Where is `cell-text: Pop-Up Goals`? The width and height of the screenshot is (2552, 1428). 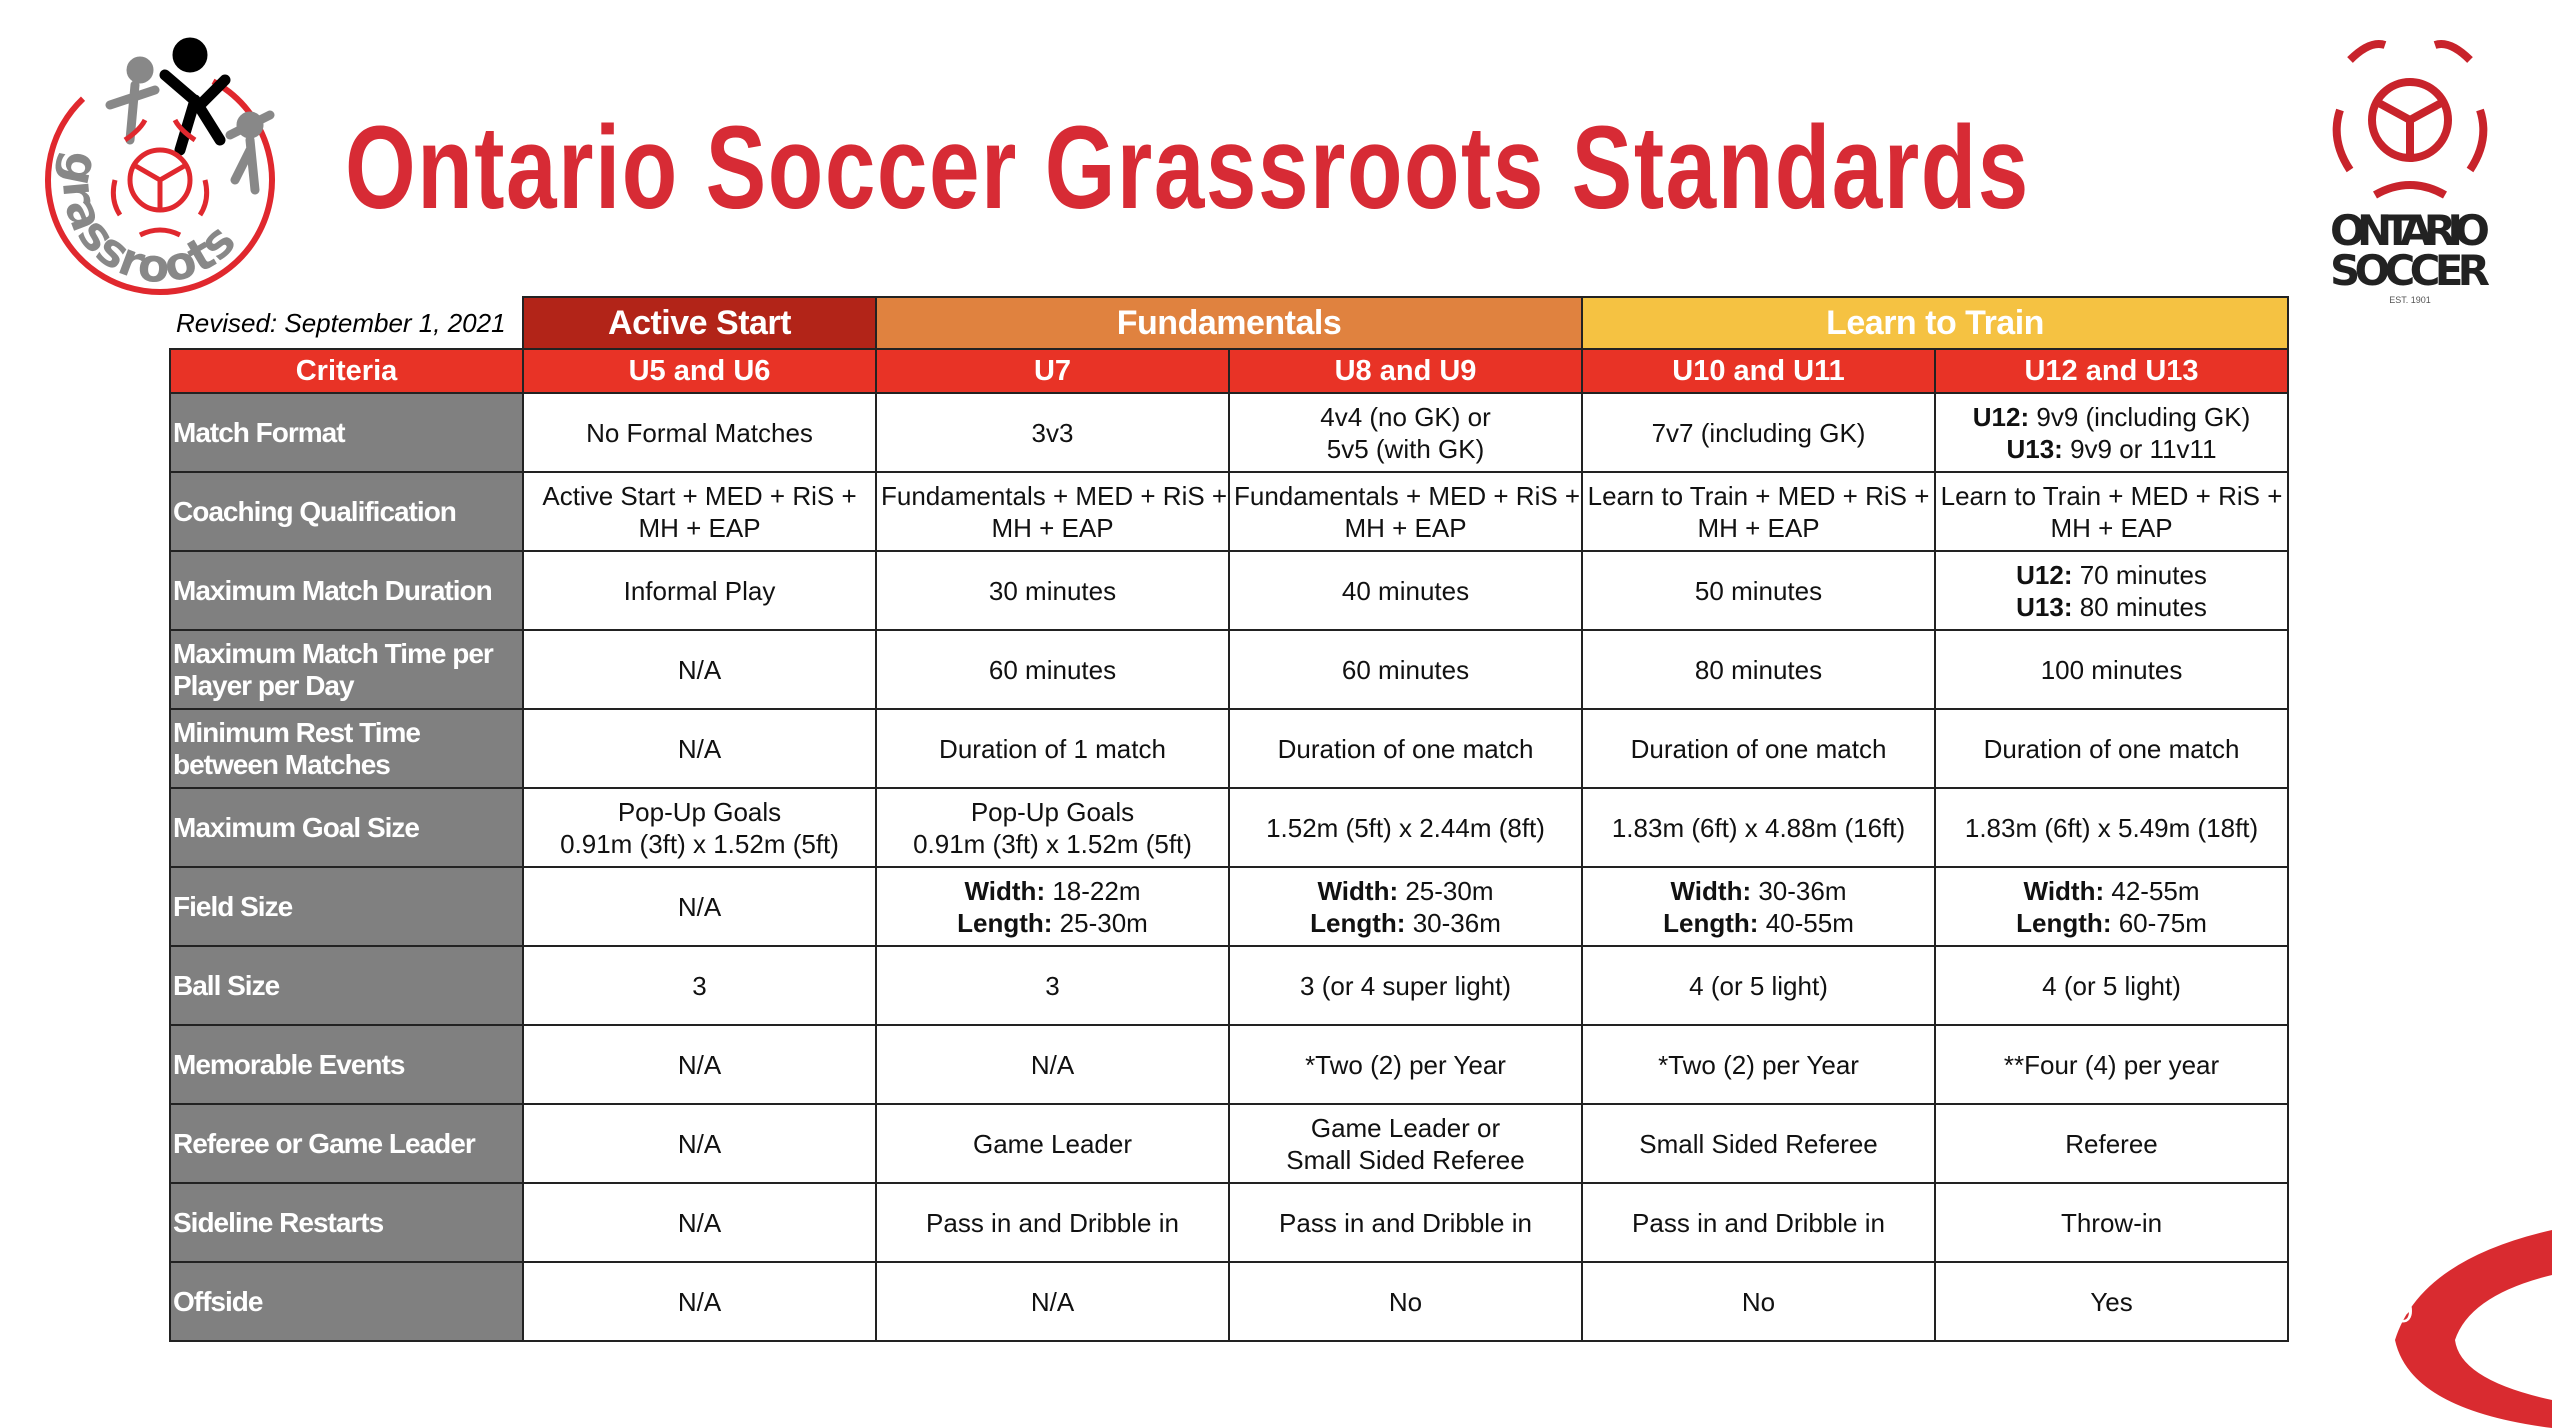 cell-text: Pop-Up Goals is located at coordinates (699, 811).